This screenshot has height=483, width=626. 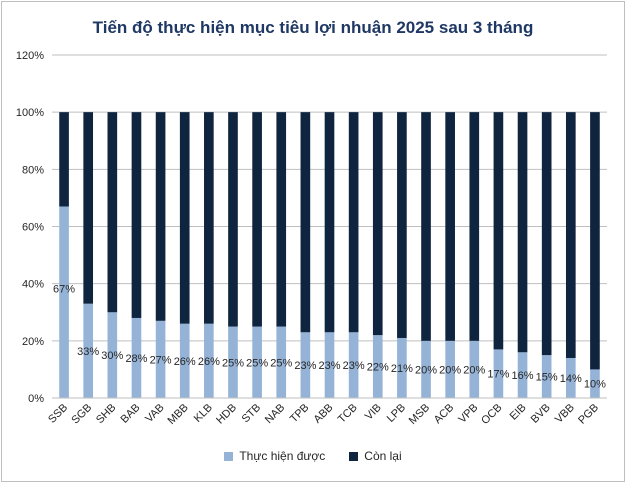 I want to click on bar-remaining-bab, so click(x=136, y=215).